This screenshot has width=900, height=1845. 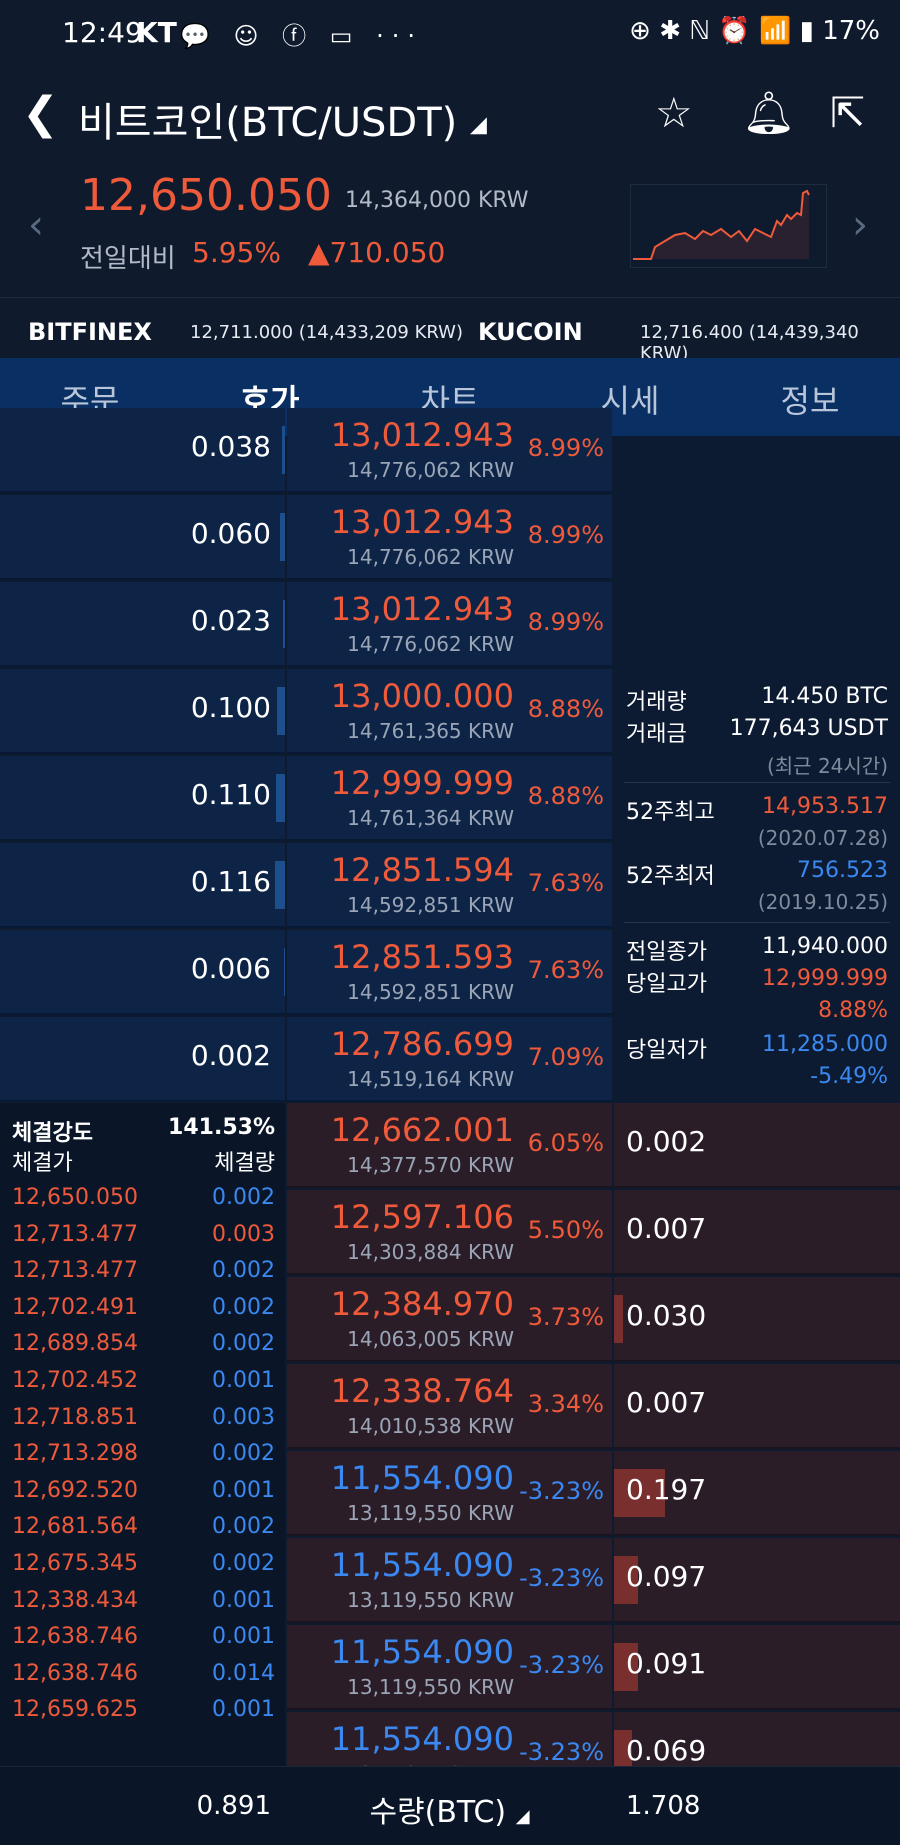 What do you see at coordinates (75, 1710) in the screenshot?
I see `trade-price: 12,659.625` at bounding box center [75, 1710].